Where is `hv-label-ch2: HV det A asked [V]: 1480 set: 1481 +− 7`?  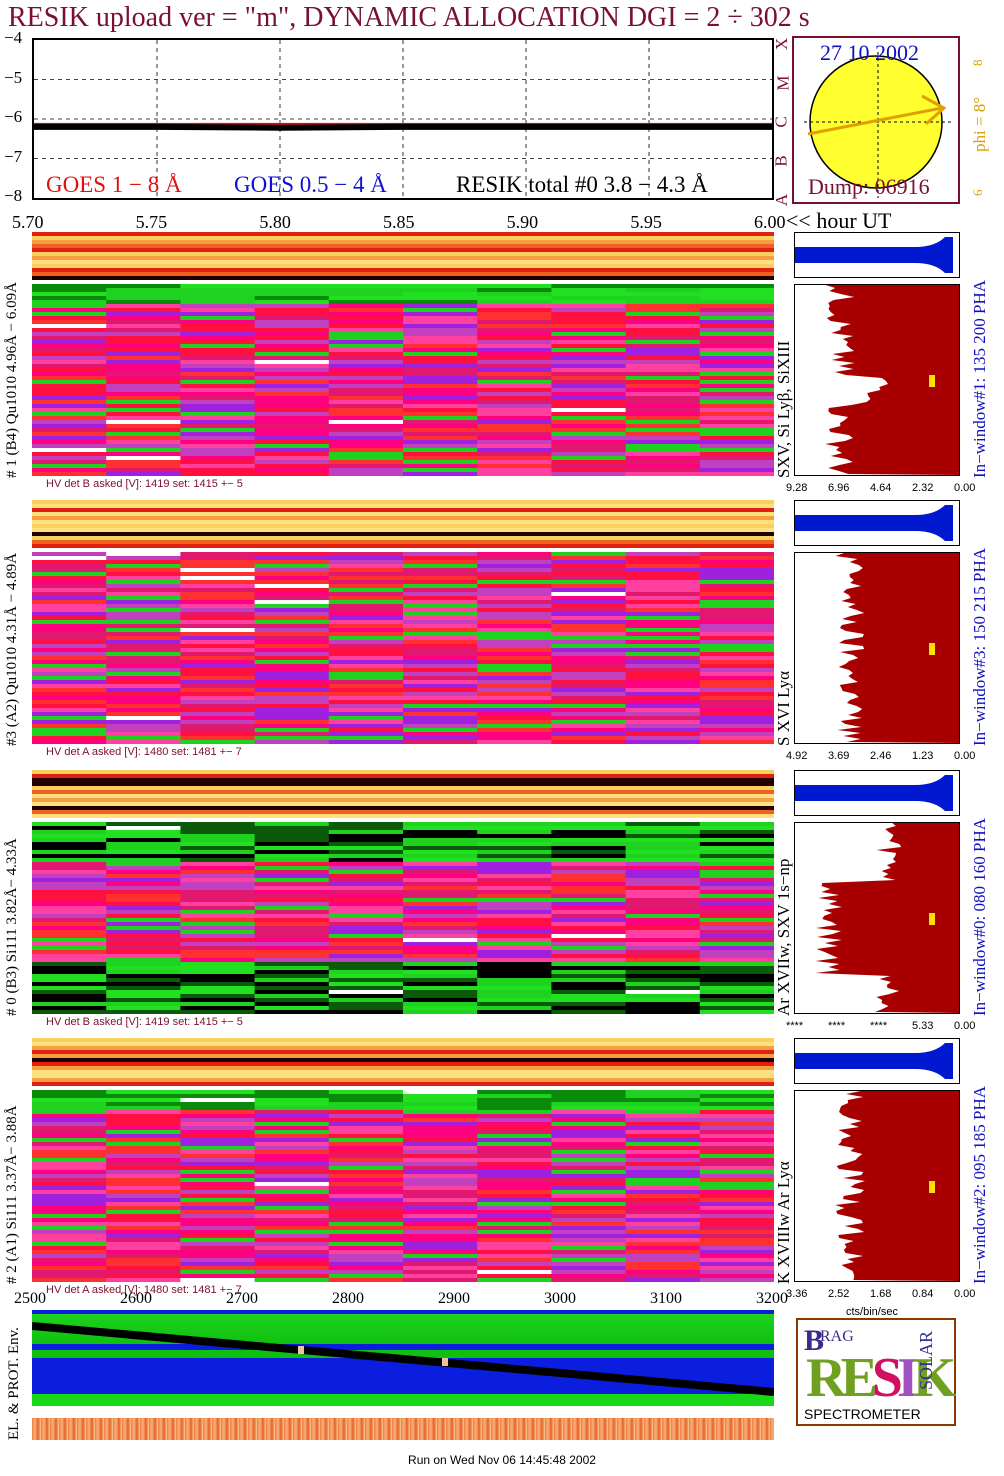 hv-label-ch2: HV det A asked [V]: 1480 set: 1481 +− 7 is located at coordinates (144, 1290).